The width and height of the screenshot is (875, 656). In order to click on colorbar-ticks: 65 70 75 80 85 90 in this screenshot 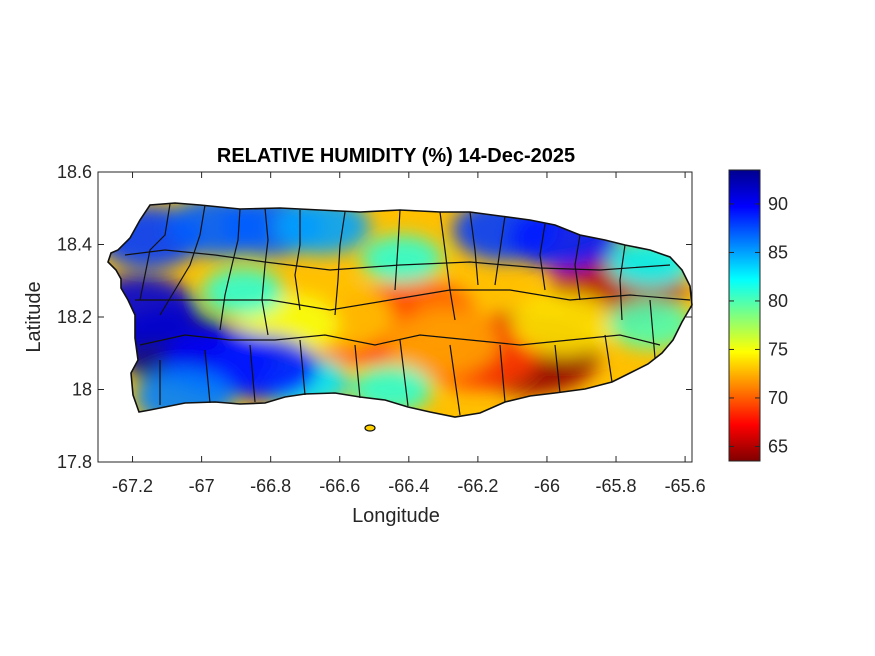, I will do `click(758, 325)`.